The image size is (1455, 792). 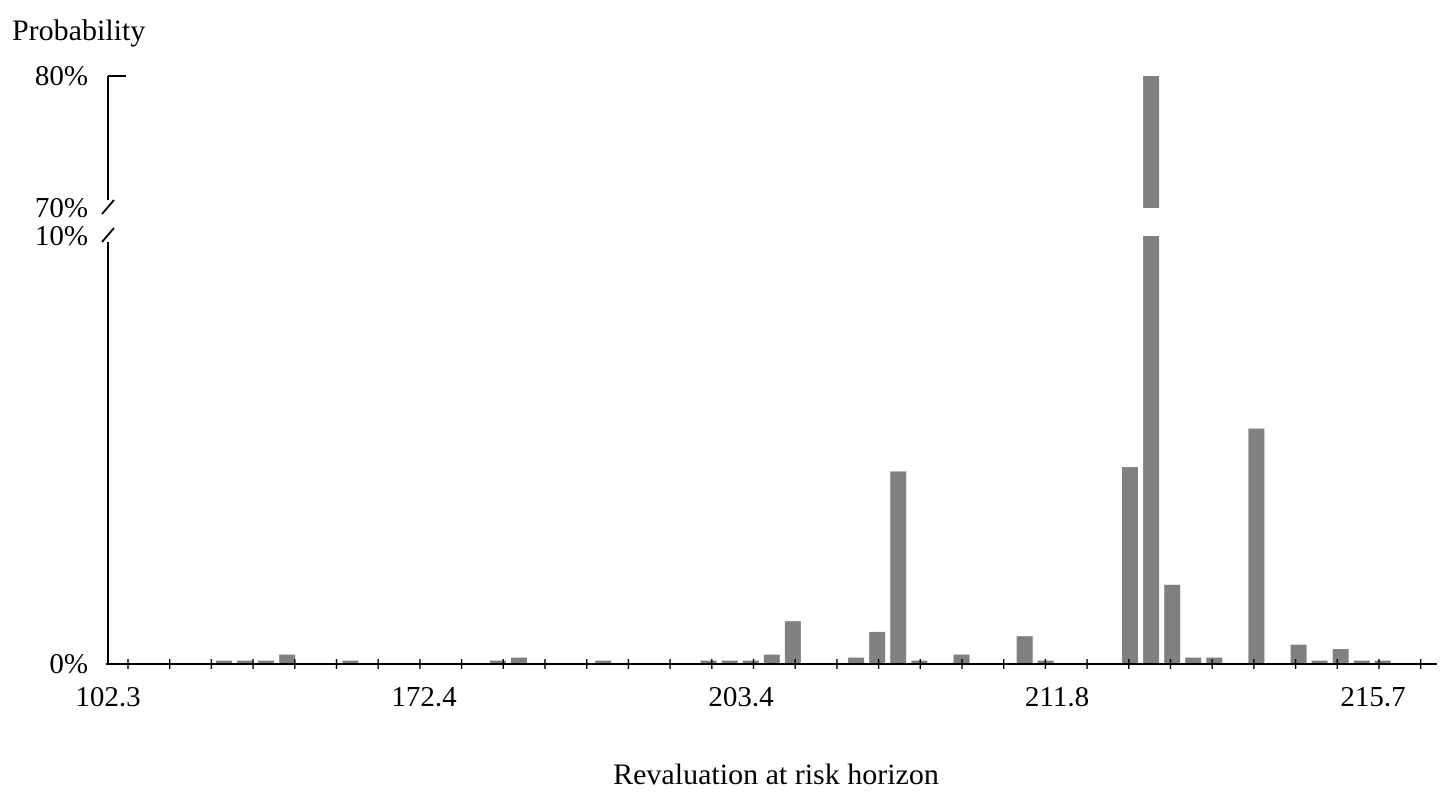 What do you see at coordinates (61, 370) in the screenshot?
I see `y-tick-labels: 0% 10%70% 80%` at bounding box center [61, 370].